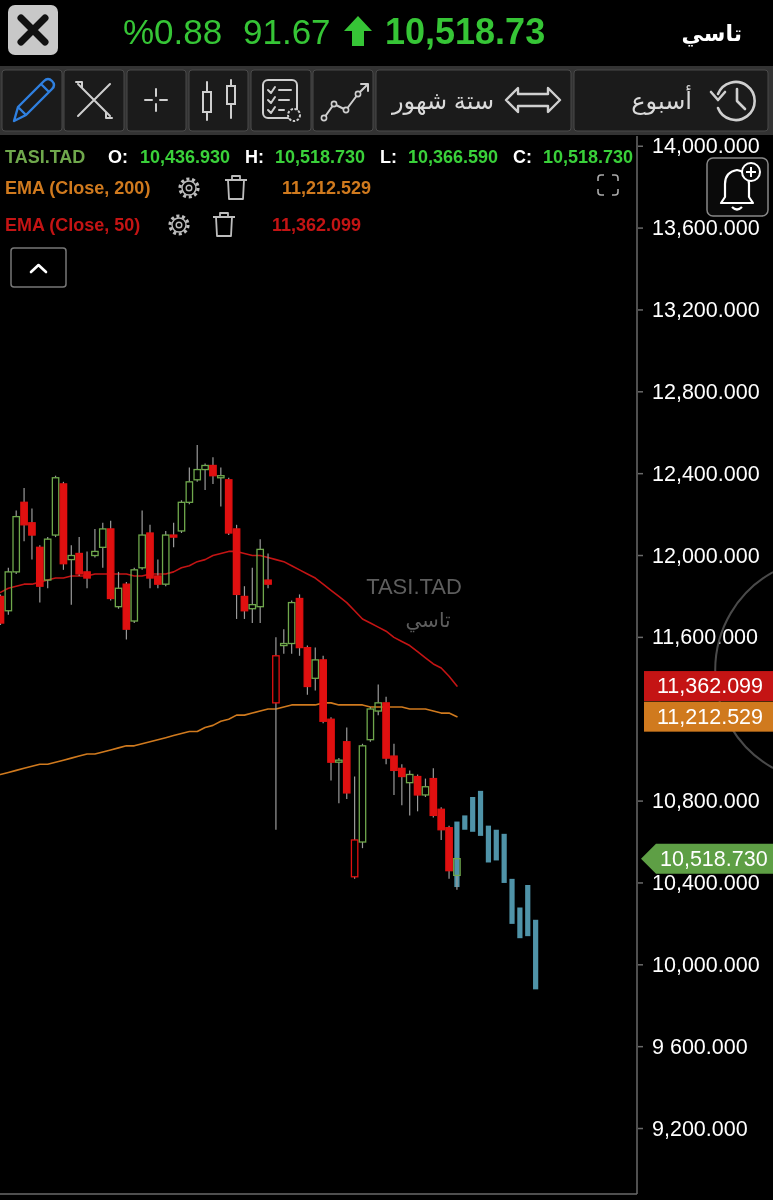  Describe the element at coordinates (705, 637) in the screenshot. I see `y-tick-label: 11,600.000` at that location.